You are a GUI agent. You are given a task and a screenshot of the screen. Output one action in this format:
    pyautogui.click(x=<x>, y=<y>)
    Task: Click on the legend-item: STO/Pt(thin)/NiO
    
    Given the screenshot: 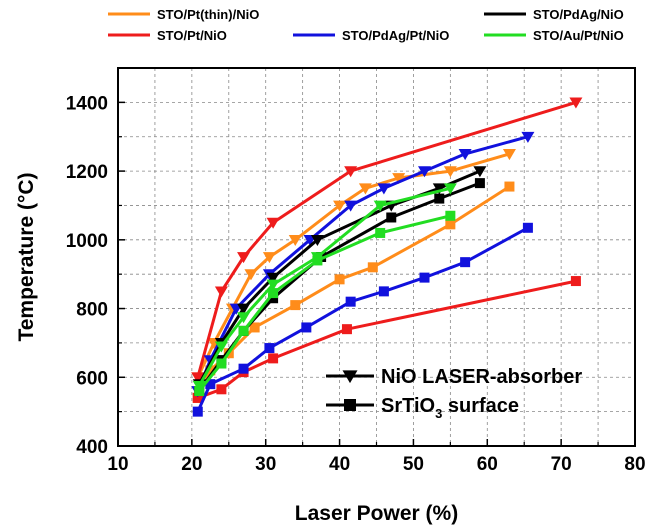 What is the action you would take?
    pyautogui.click(x=183, y=14)
    